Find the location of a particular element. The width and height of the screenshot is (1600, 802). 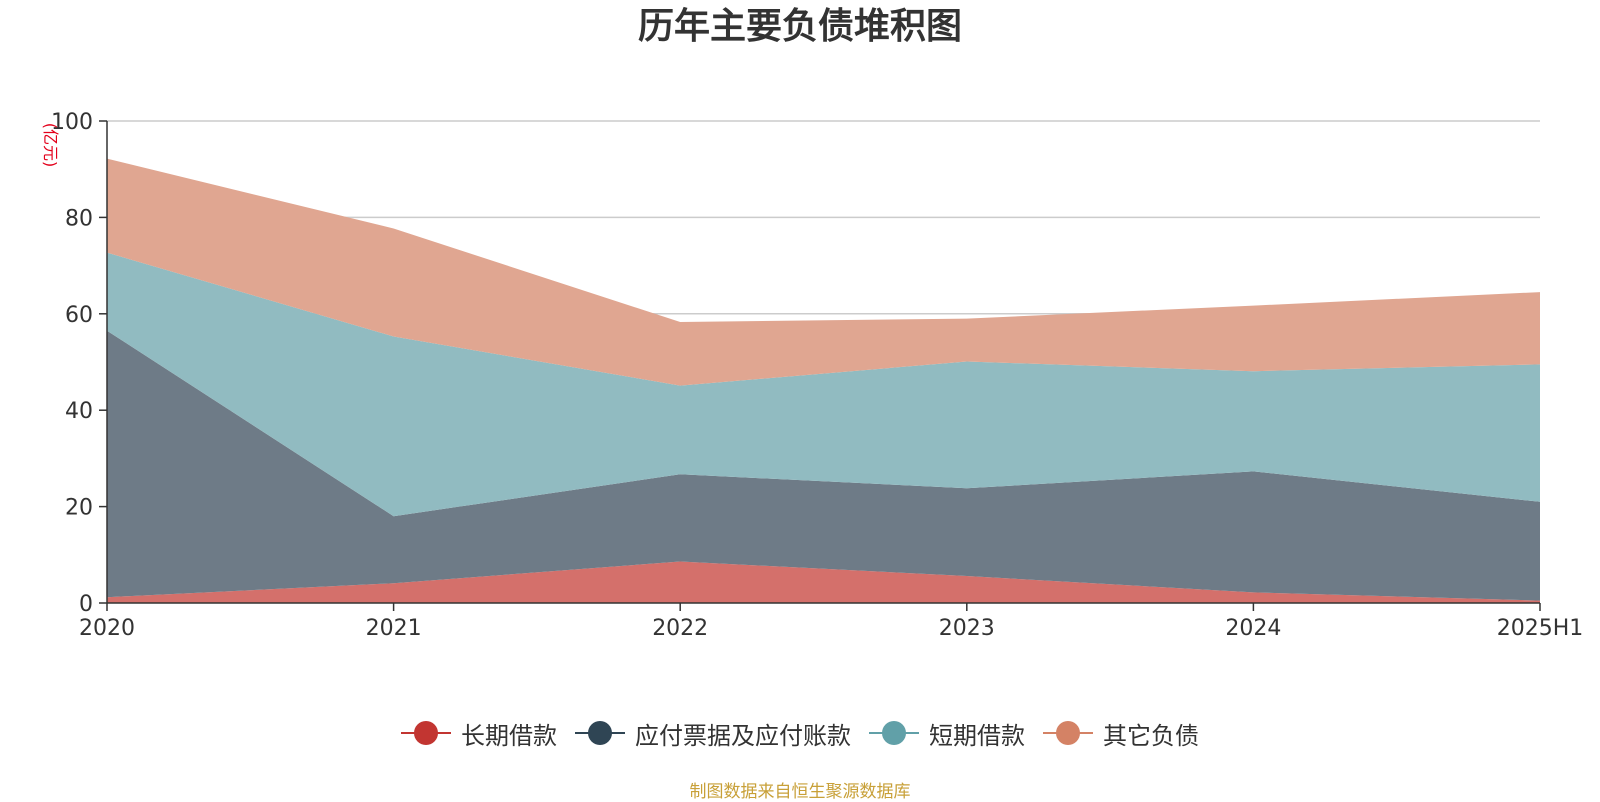

legend-item-1: 长期借款 is located at coordinates (479, 734).